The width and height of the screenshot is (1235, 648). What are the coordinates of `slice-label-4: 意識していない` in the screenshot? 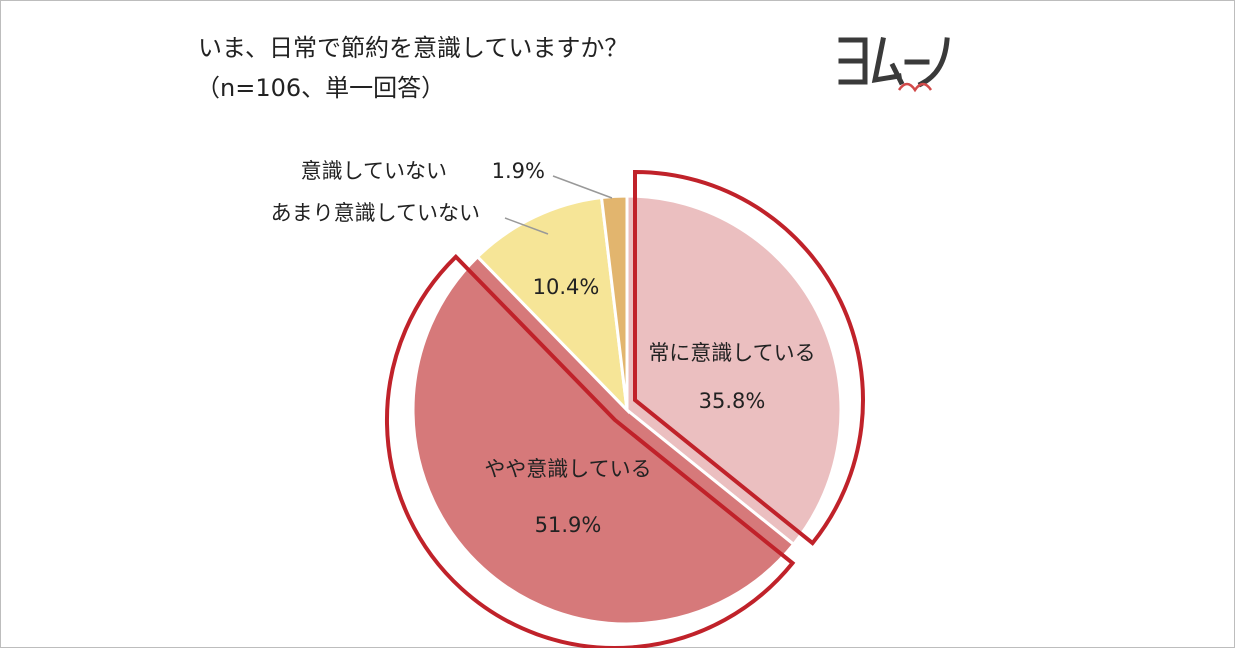 It's located at (374, 171).